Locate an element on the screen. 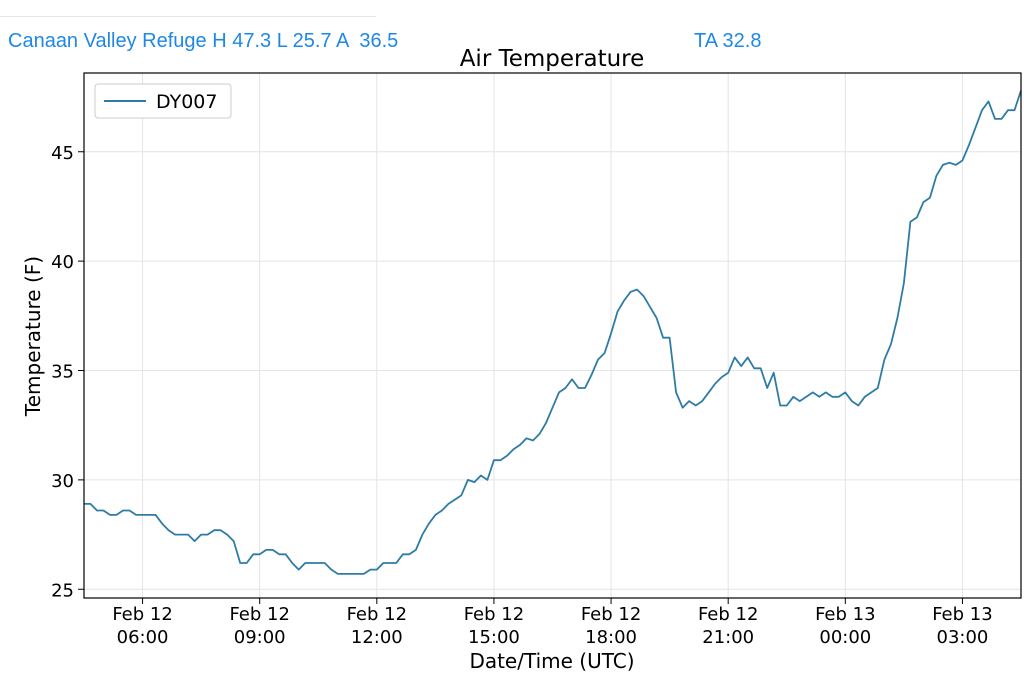 This screenshot has width=1024, height=682. legend: DY007 is located at coordinates (163, 101).